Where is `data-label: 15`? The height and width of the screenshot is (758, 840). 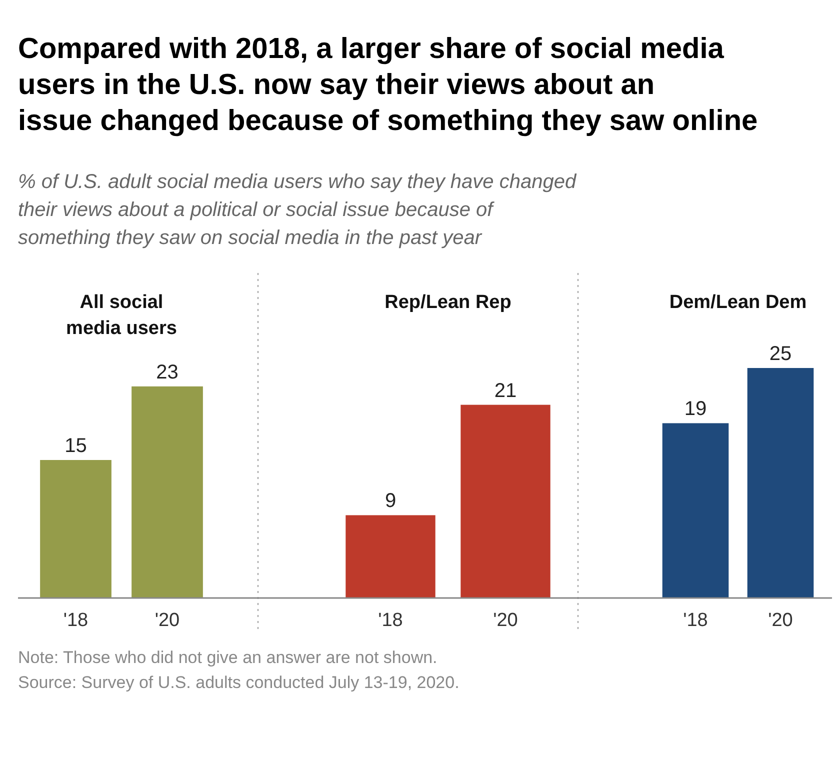
data-label: 15 is located at coordinates (75, 446).